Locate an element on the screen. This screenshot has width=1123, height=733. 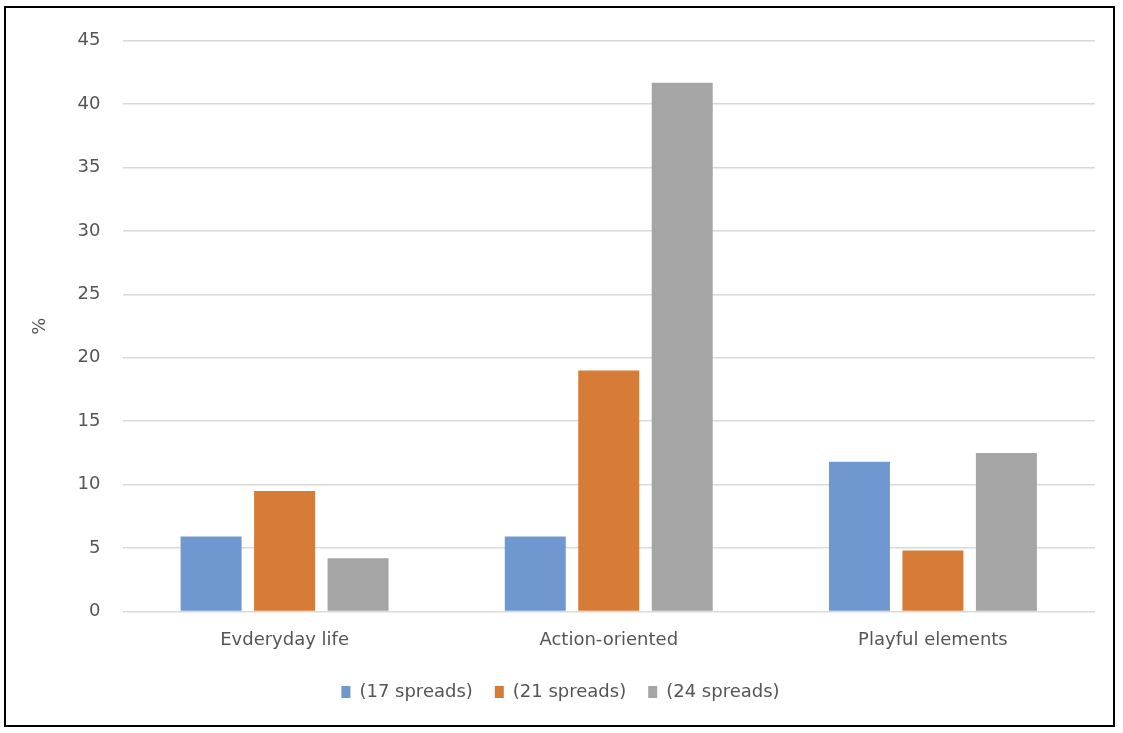
y-tick-label: 20 is located at coordinates (89, 356).